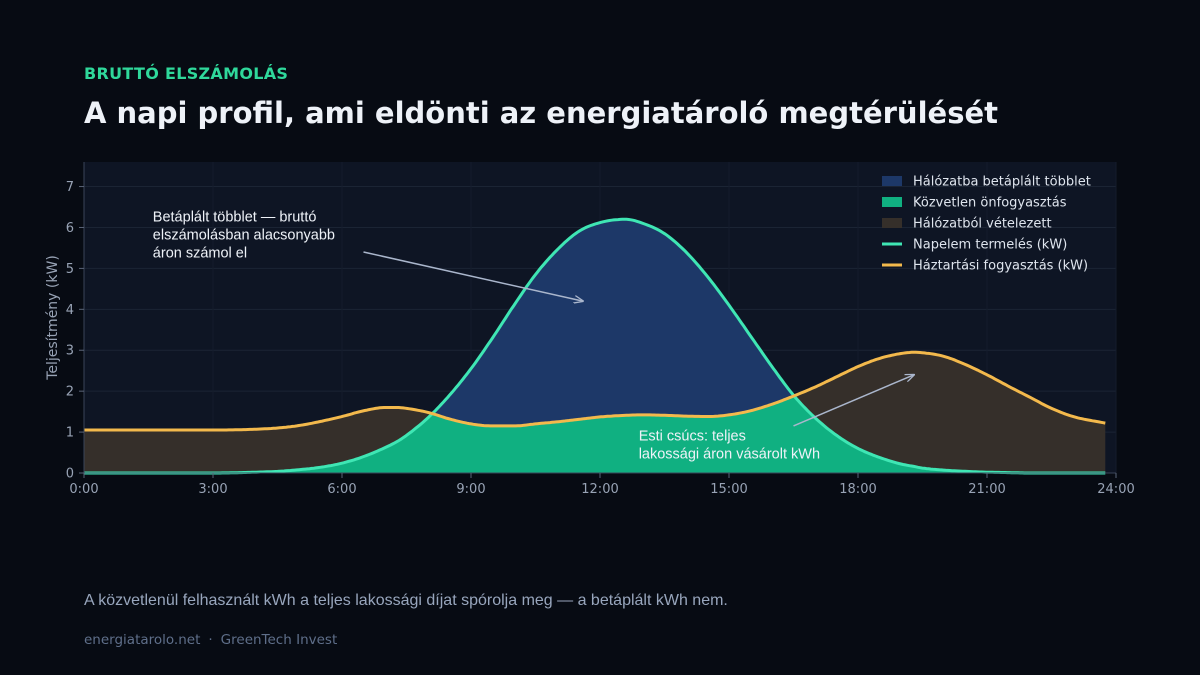 Image resolution: width=1200 pixels, height=675 pixels. Describe the element at coordinates (892, 202) in the screenshot. I see `legend-self-consumption-swatch` at that location.